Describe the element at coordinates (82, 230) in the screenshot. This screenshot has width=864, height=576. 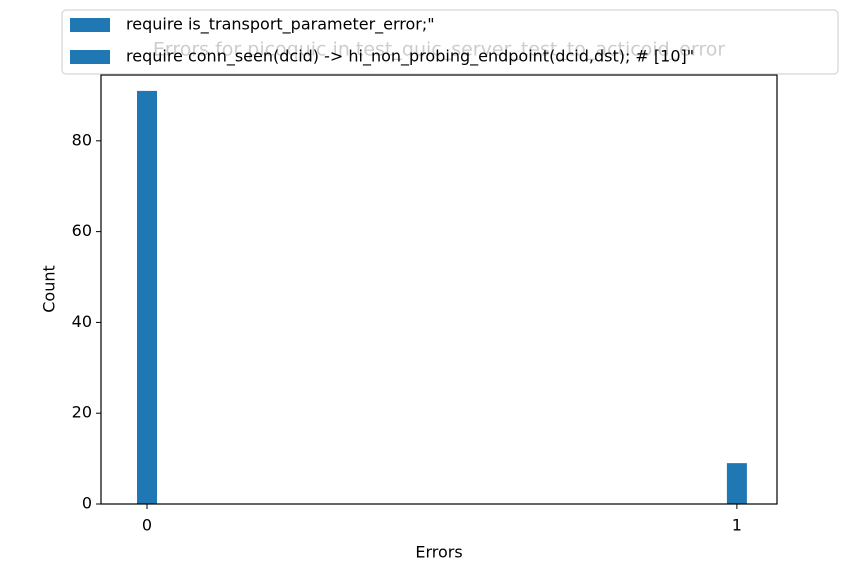
I see `y-tick-label: 60` at that location.